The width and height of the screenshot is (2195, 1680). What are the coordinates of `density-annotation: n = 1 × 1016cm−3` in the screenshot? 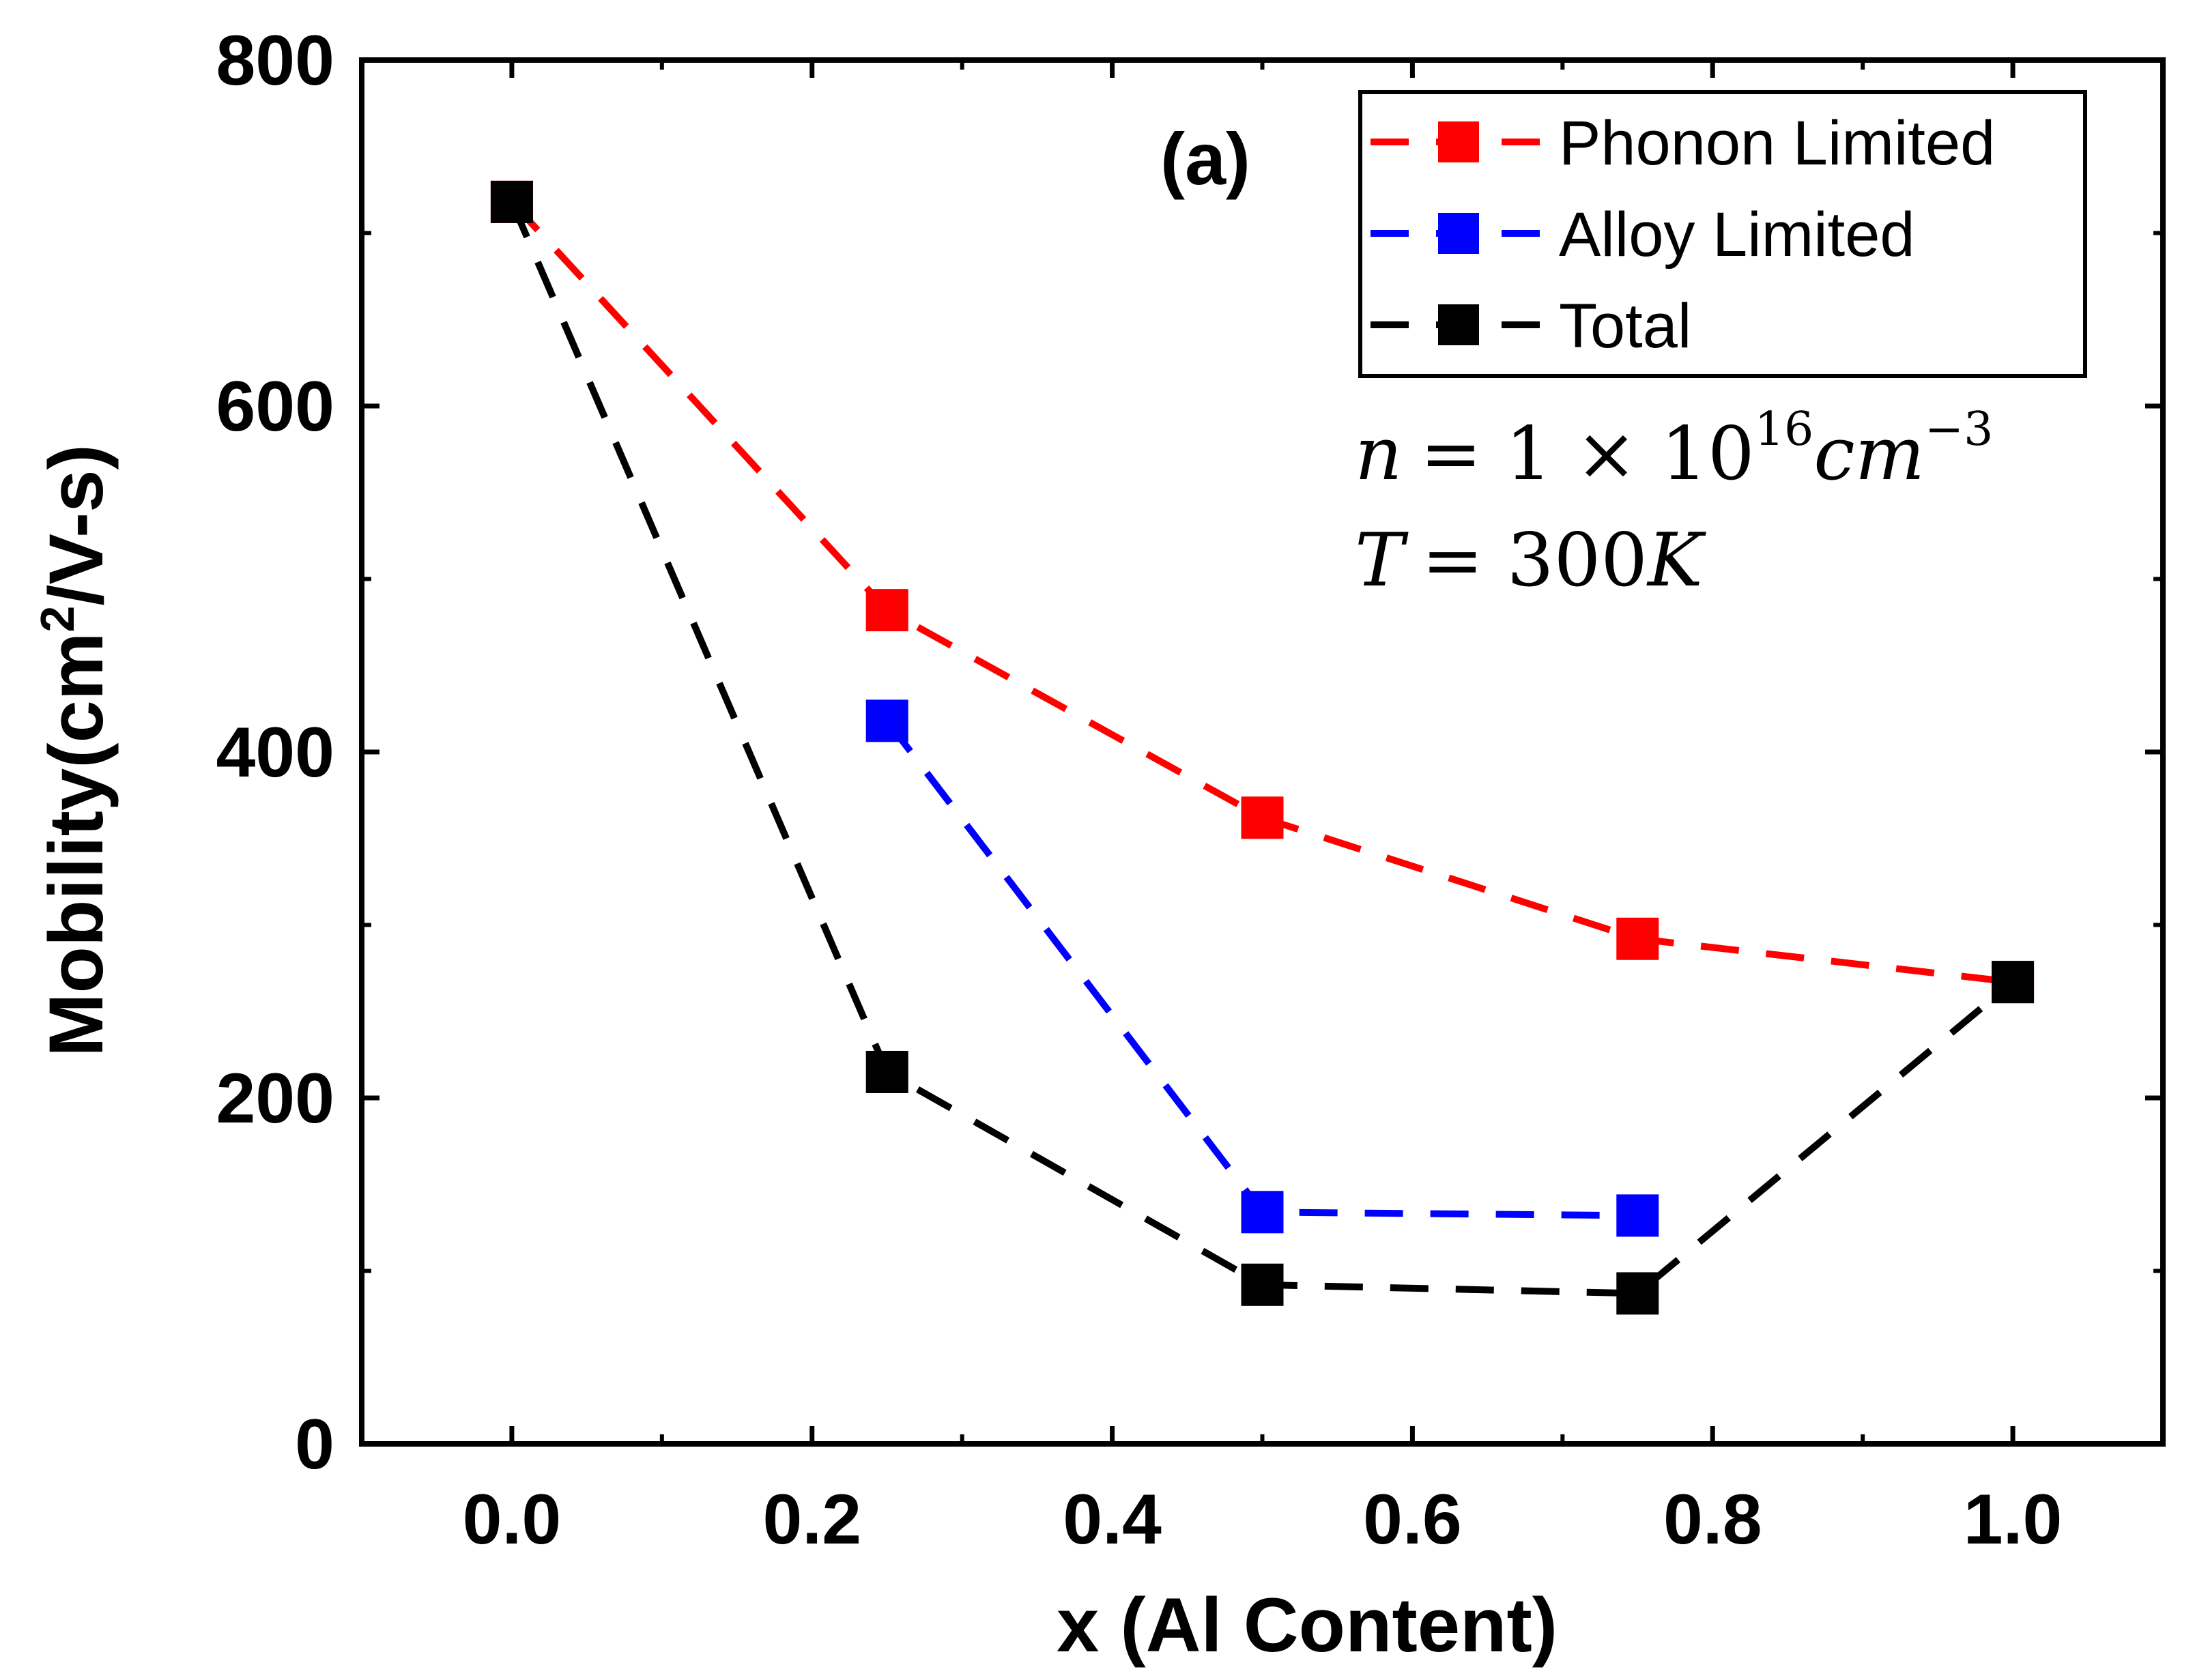 It's located at (1674, 450).